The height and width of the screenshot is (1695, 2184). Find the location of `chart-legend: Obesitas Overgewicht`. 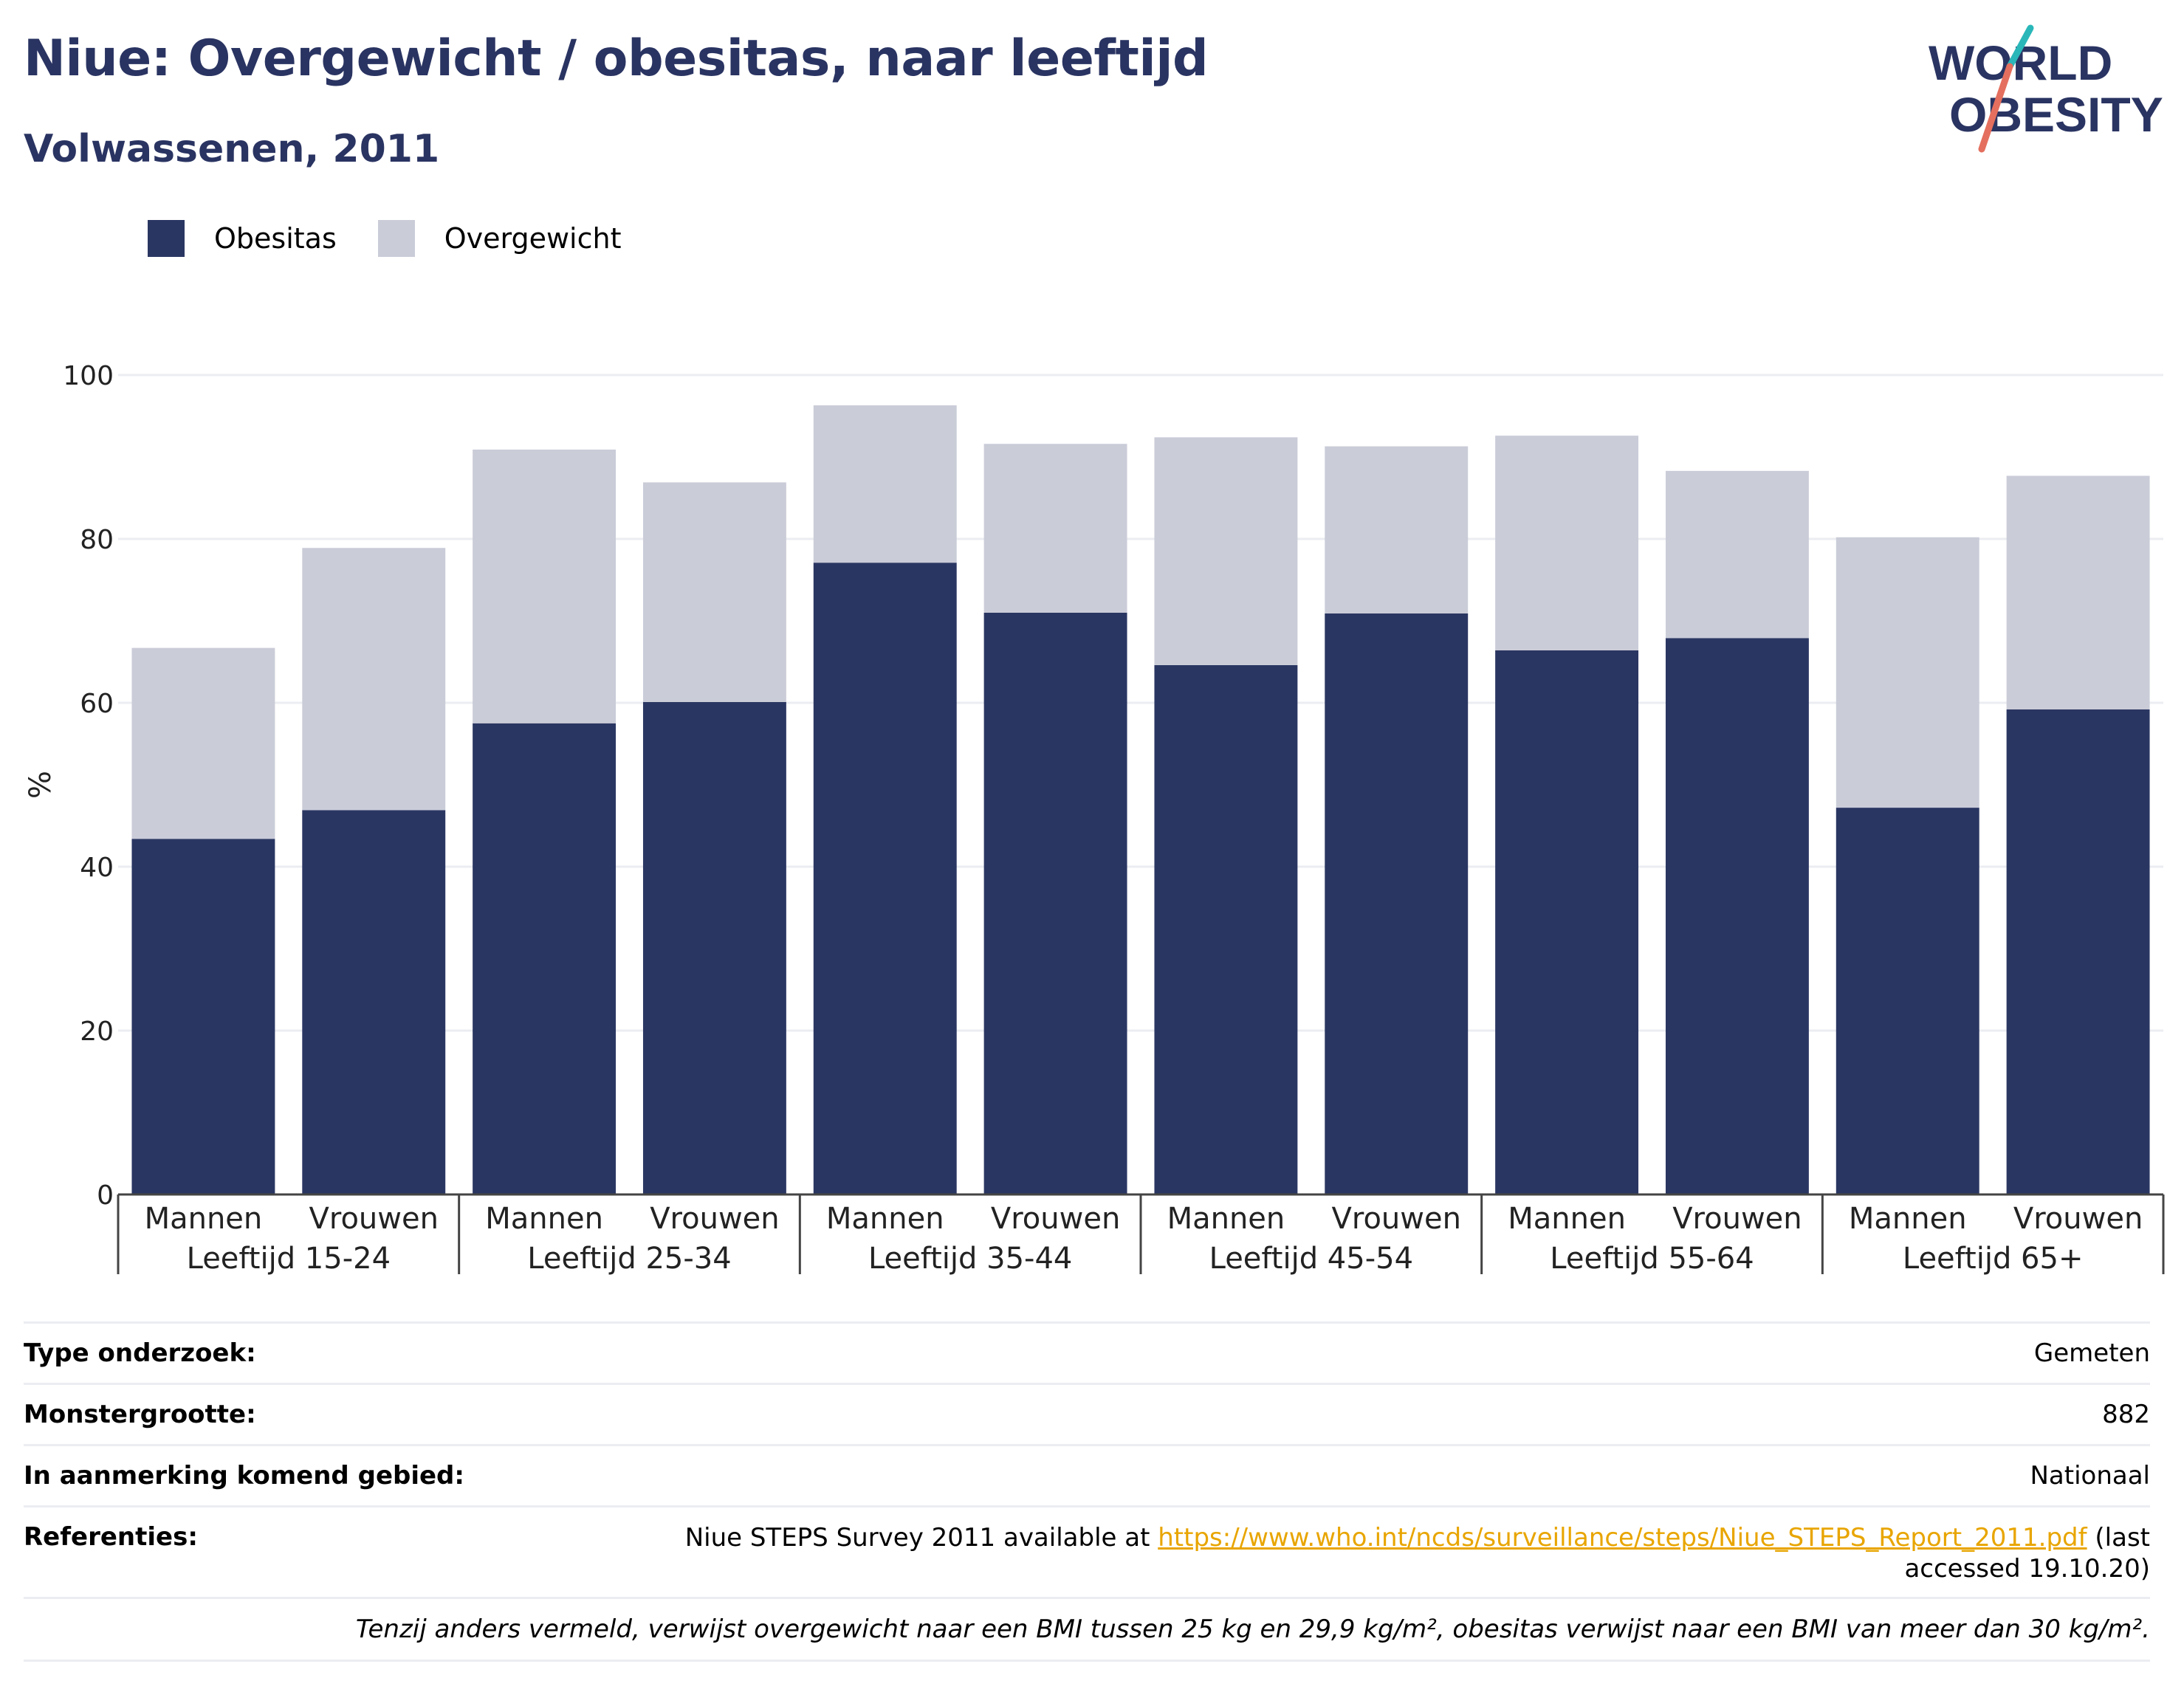

chart-legend: Obesitas Overgewicht is located at coordinates (385, 238).